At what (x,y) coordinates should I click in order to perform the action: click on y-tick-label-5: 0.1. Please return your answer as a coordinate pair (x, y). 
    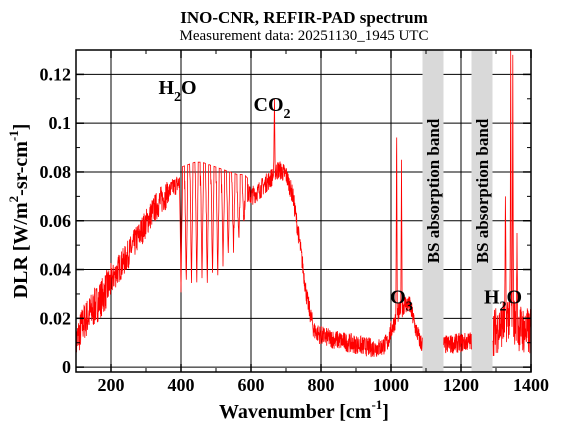
    Looking at the image, I should click on (60, 123).